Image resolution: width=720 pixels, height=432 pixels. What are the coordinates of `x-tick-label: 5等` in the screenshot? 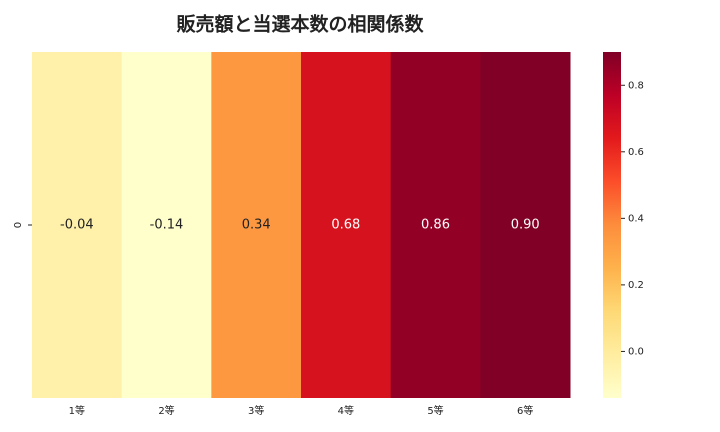 It's located at (435, 410).